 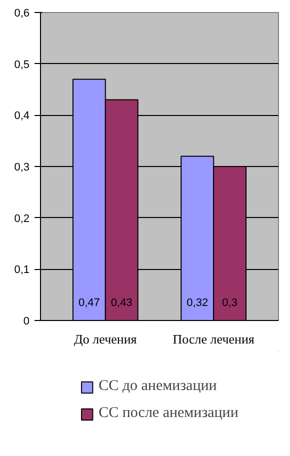 I want to click on legend-label: СС до анемизации, so click(x=157, y=386).